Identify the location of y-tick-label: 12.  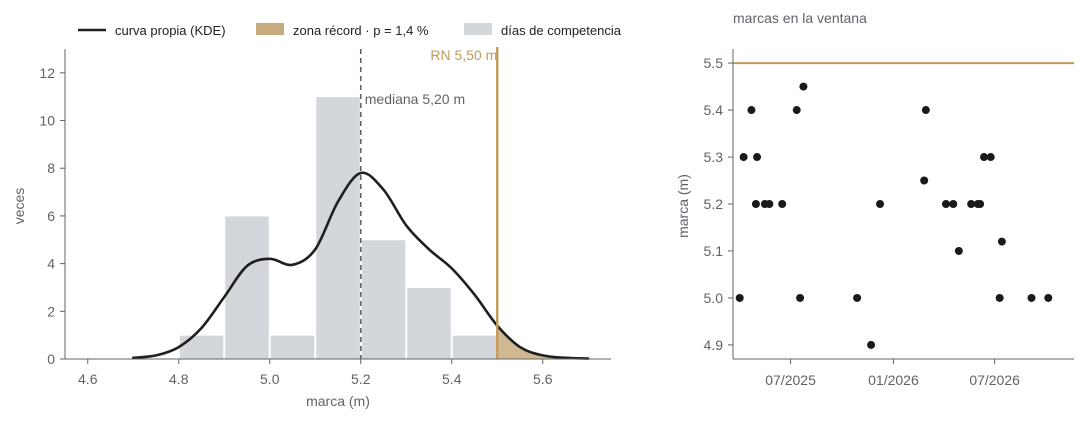
(47, 73).